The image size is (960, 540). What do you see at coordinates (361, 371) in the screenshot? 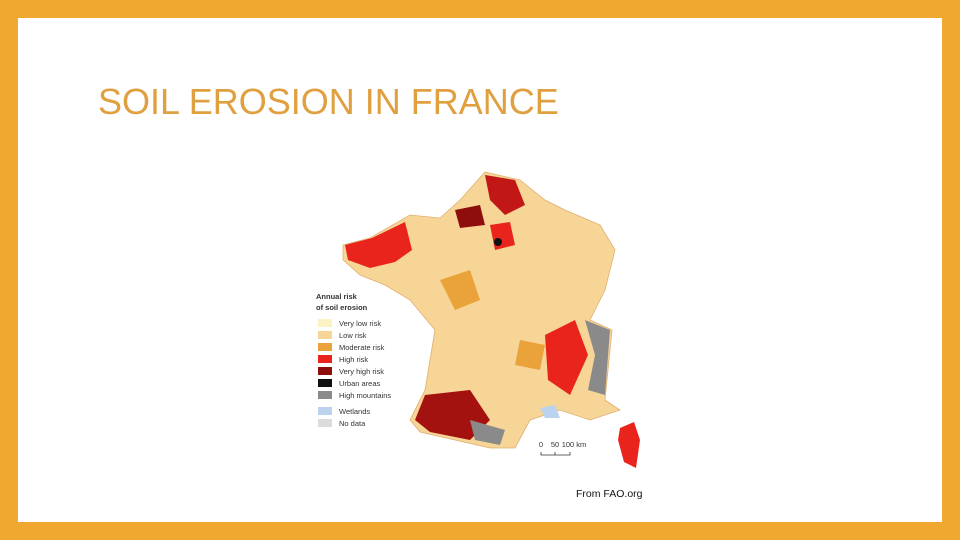
I see `legend-label: Very high risk` at bounding box center [361, 371].